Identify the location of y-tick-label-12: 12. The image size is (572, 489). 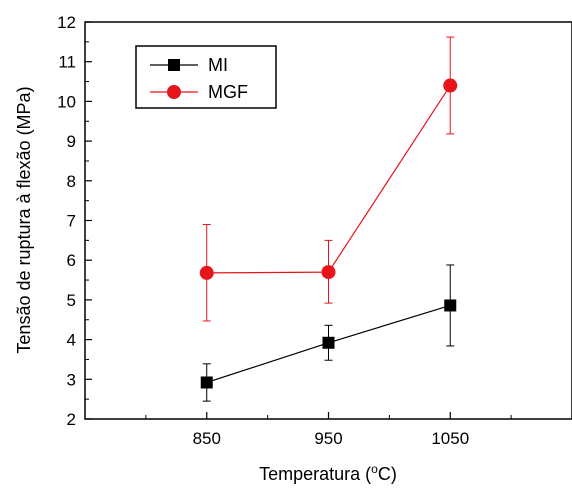
(66, 22).